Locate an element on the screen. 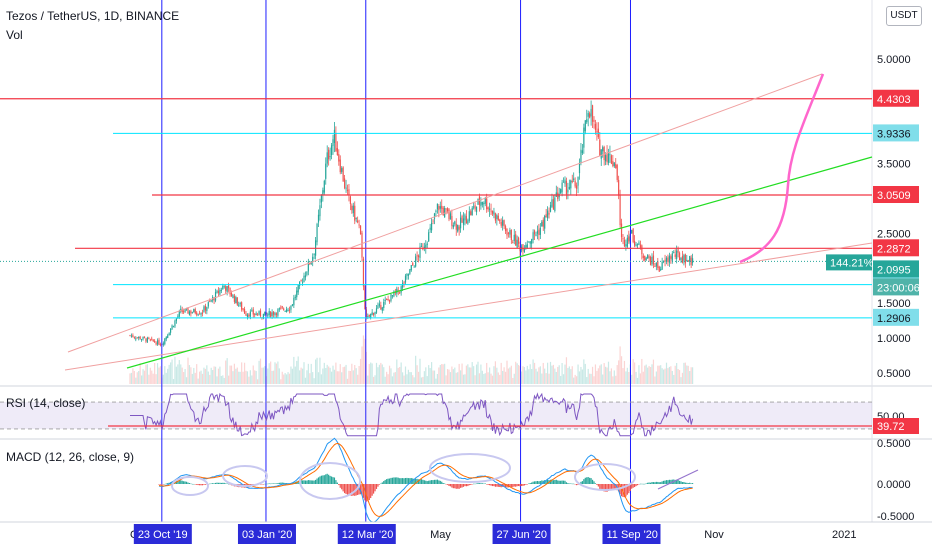 This screenshot has width=932, height=550. macd-signal-line is located at coordinates (425, 479).